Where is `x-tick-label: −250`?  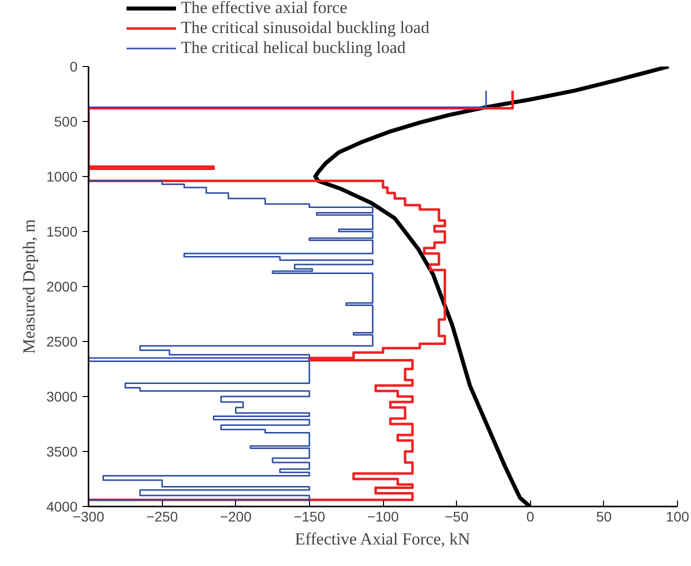
x-tick-label: −250 is located at coordinates (162, 516).